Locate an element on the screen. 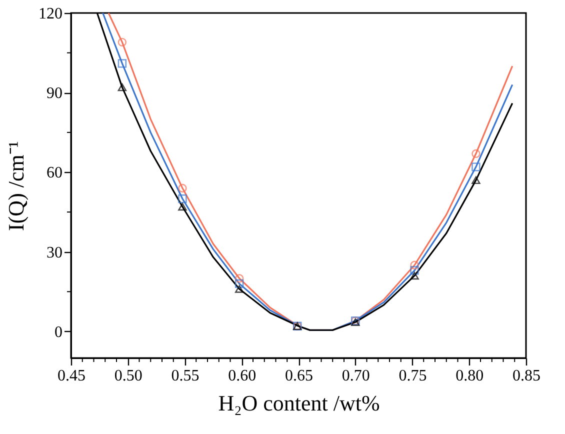 The width and height of the screenshot is (565, 434). y-tick-label: 120 is located at coordinates (50, 14).